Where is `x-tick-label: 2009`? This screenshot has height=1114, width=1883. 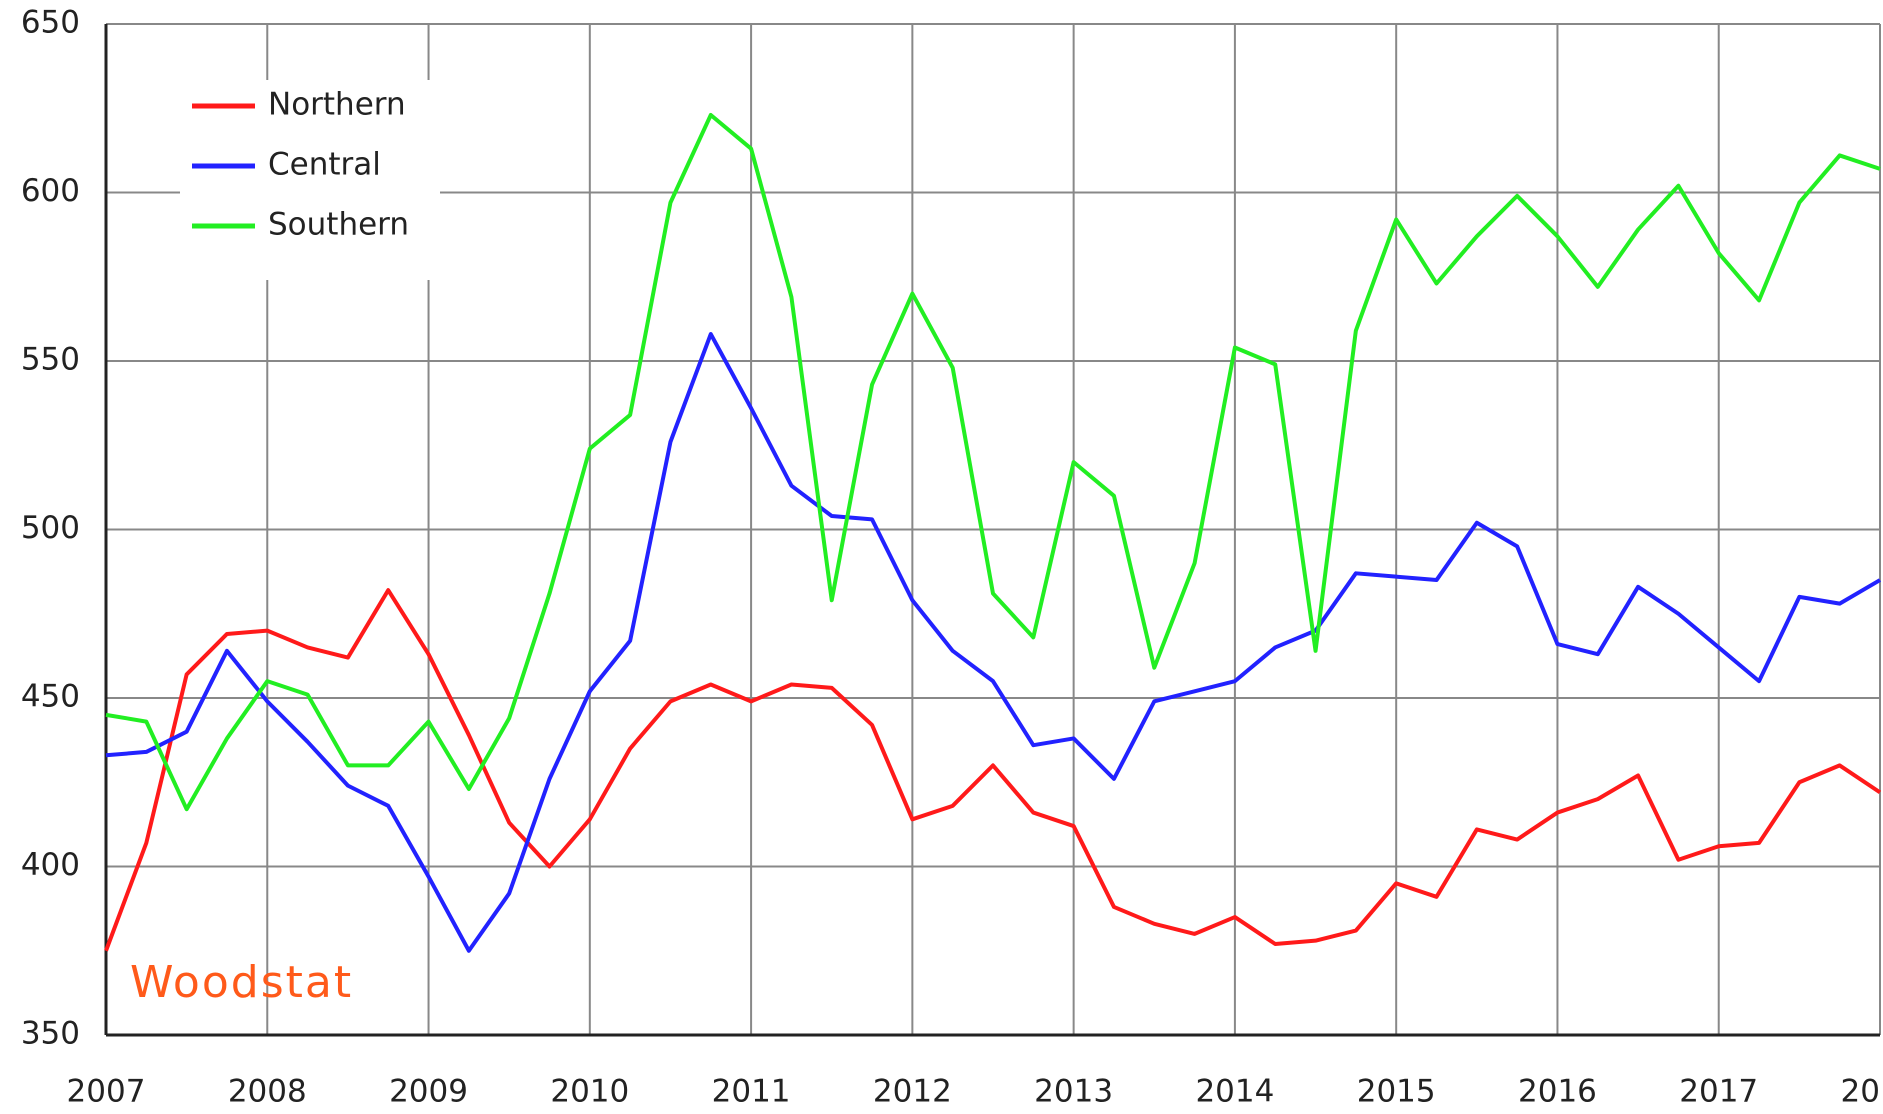 x-tick-label: 2009 is located at coordinates (428, 1092).